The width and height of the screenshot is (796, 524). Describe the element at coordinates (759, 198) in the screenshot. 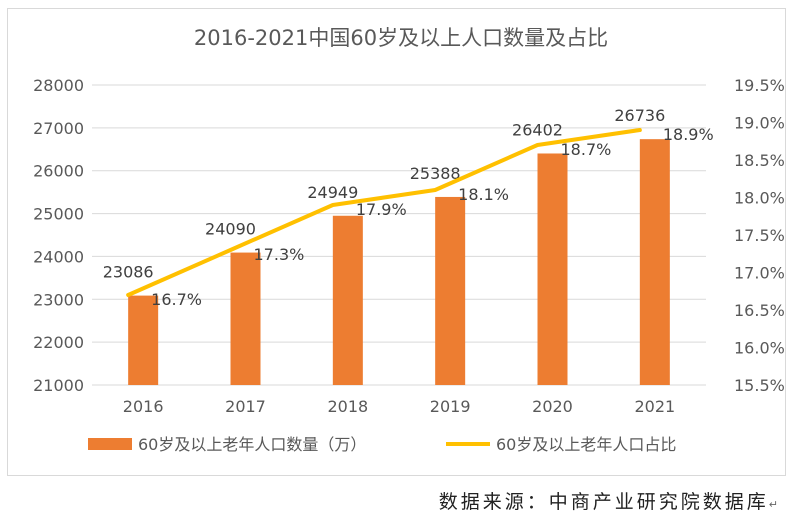

I see `y2-tick-label: 18.0%` at that location.